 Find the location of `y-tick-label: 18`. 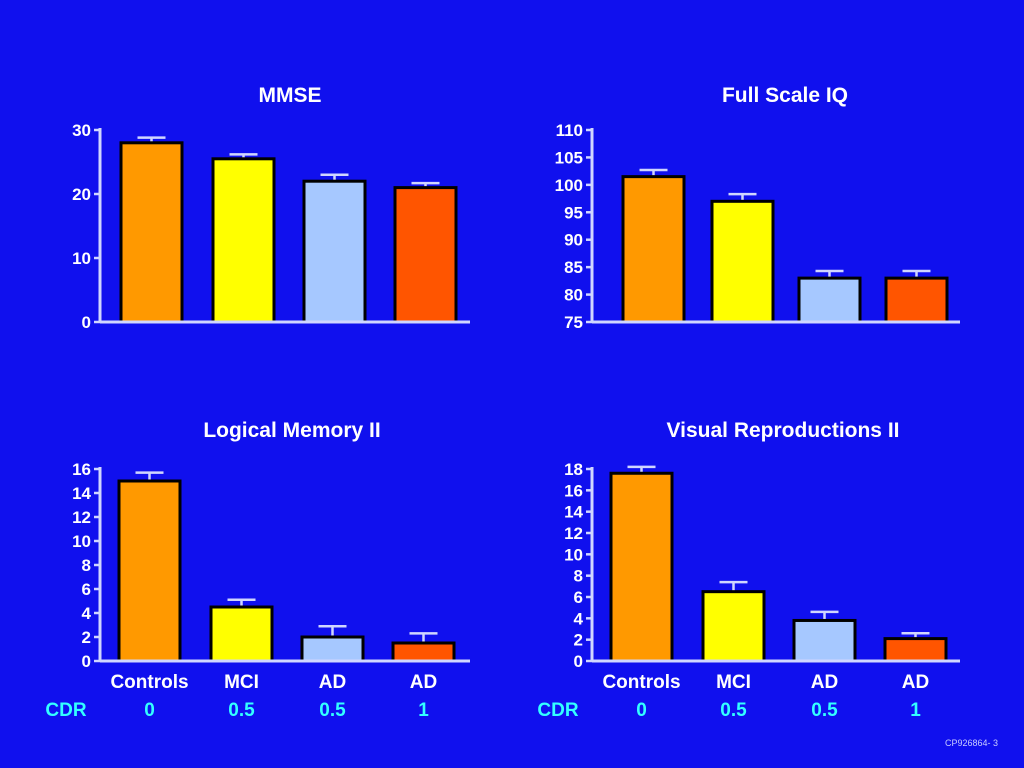

y-tick-label: 18 is located at coordinates (573, 469).